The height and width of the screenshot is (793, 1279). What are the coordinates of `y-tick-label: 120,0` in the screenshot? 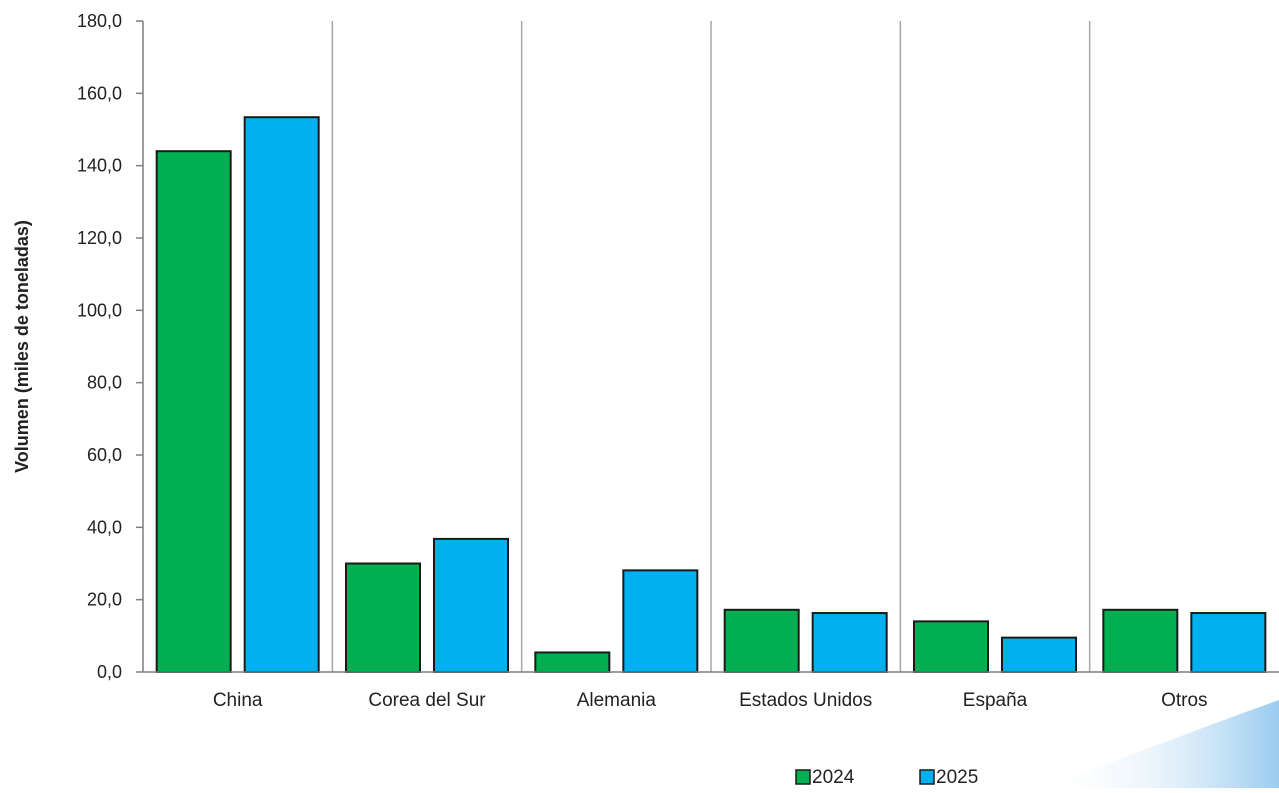 It's located at (99, 238).